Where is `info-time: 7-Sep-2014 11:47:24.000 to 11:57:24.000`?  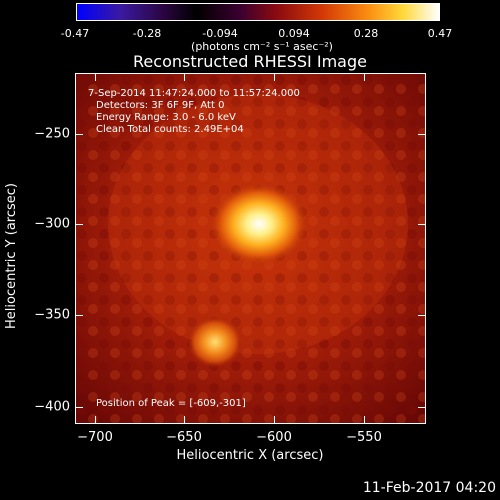
info-time: 7-Sep-2014 11:47:24.000 to 11:57:24.000 is located at coordinates (194, 93).